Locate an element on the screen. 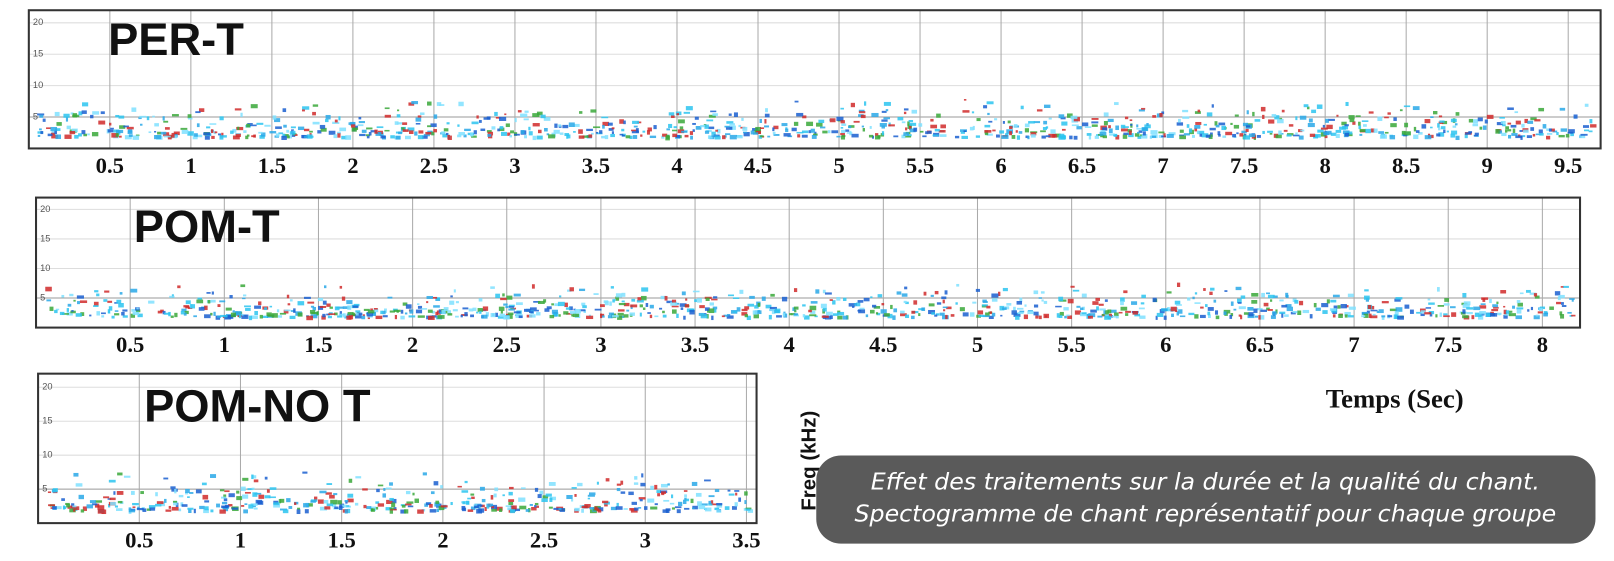 Image resolution: width=1614 pixels, height=561 pixels. plot-area is located at coordinates (397, 448).